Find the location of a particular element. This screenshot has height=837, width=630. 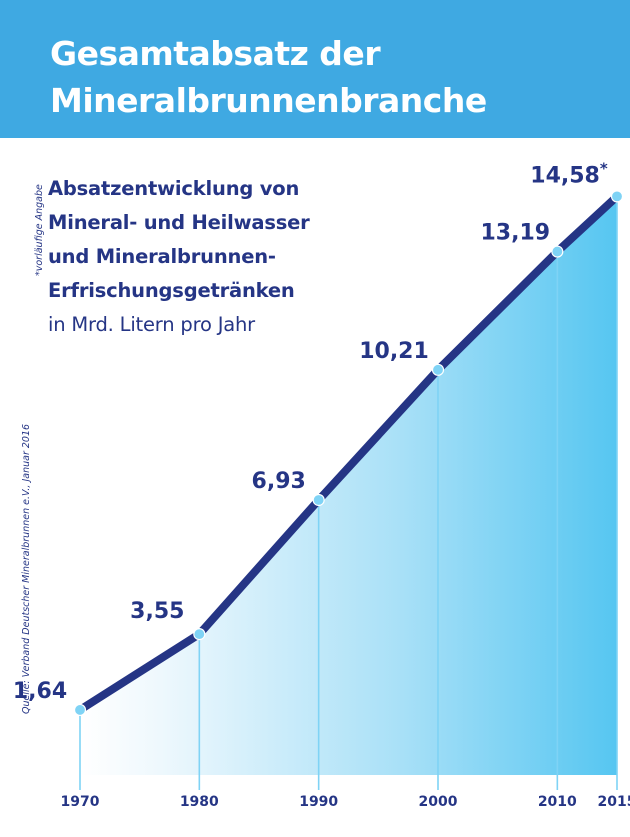

data-label: 3,55 is located at coordinates (157, 611).